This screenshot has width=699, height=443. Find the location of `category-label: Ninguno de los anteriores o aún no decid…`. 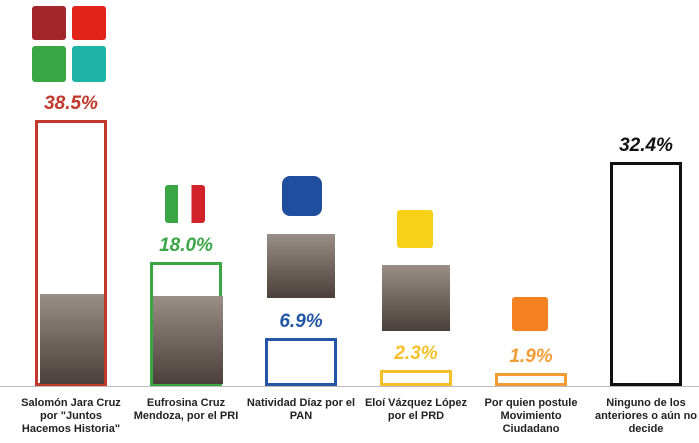

category-label: Ninguno de los anteriores o aún no decid… is located at coordinates (646, 416).